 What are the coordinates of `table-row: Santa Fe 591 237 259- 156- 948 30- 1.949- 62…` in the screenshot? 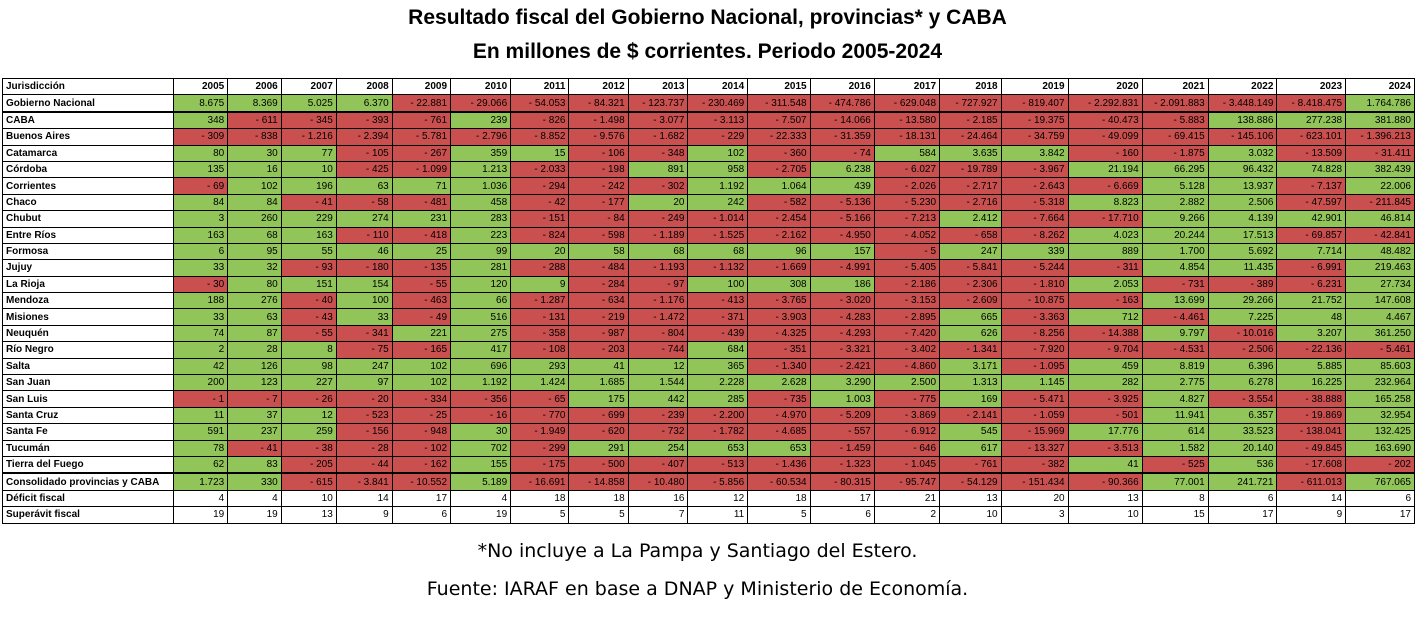 It's located at (708, 432).